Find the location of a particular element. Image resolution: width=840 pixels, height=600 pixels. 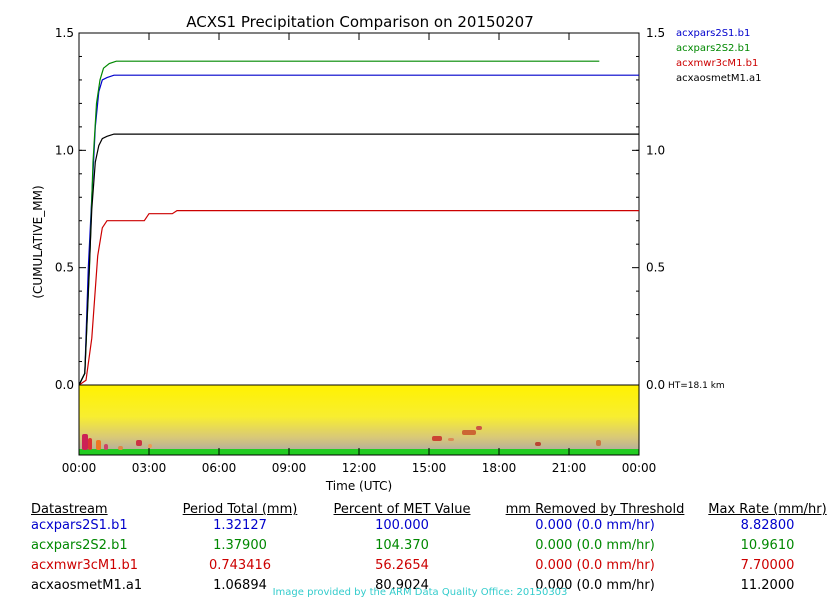

x-tick-label: 15:00 is located at coordinates (429, 468).